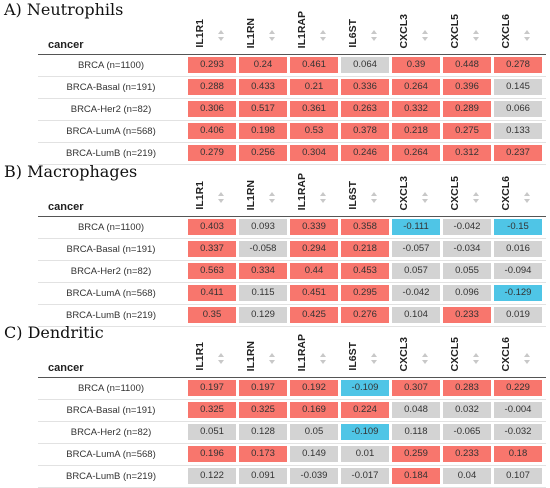 The image size is (550, 488). Describe the element at coordinates (467, 87) in the screenshot. I see `correlation-cell: 0.396` at that location.